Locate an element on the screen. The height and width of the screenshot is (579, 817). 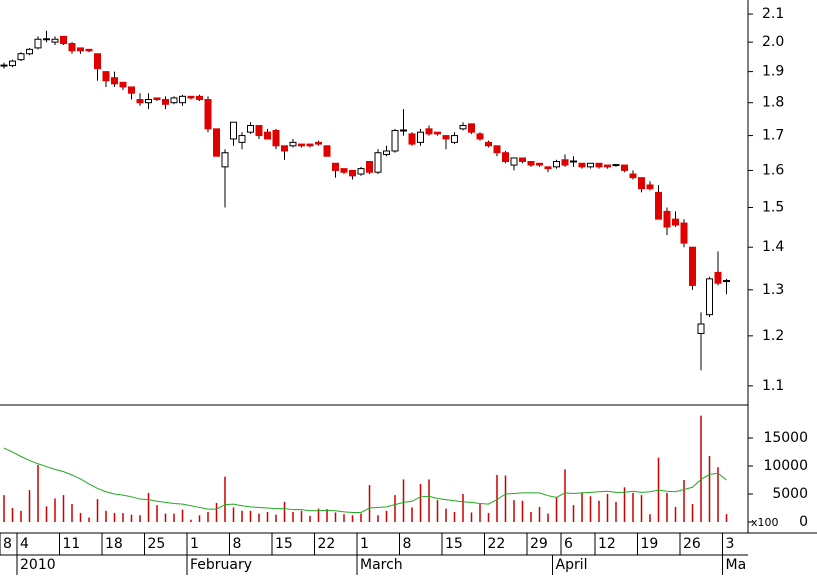
y-tick-label: 1.1 is located at coordinates (773, 386).